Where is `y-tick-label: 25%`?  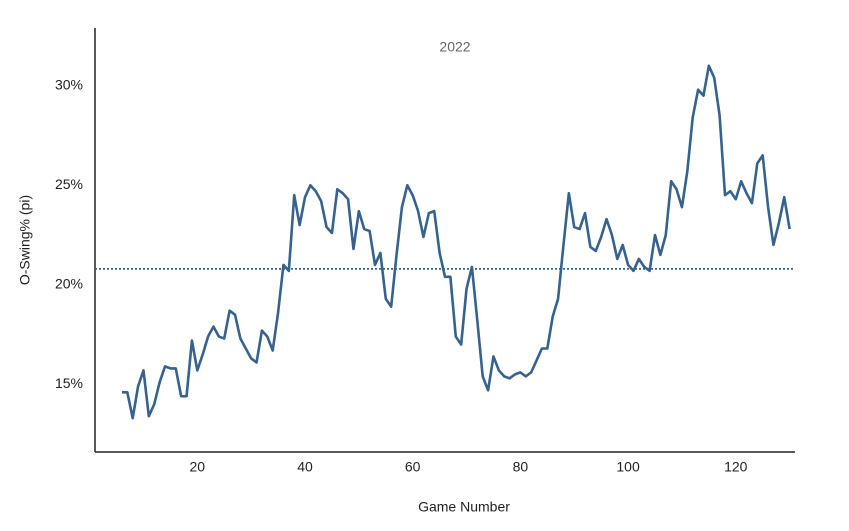
y-tick-label: 25% is located at coordinates (69, 184).